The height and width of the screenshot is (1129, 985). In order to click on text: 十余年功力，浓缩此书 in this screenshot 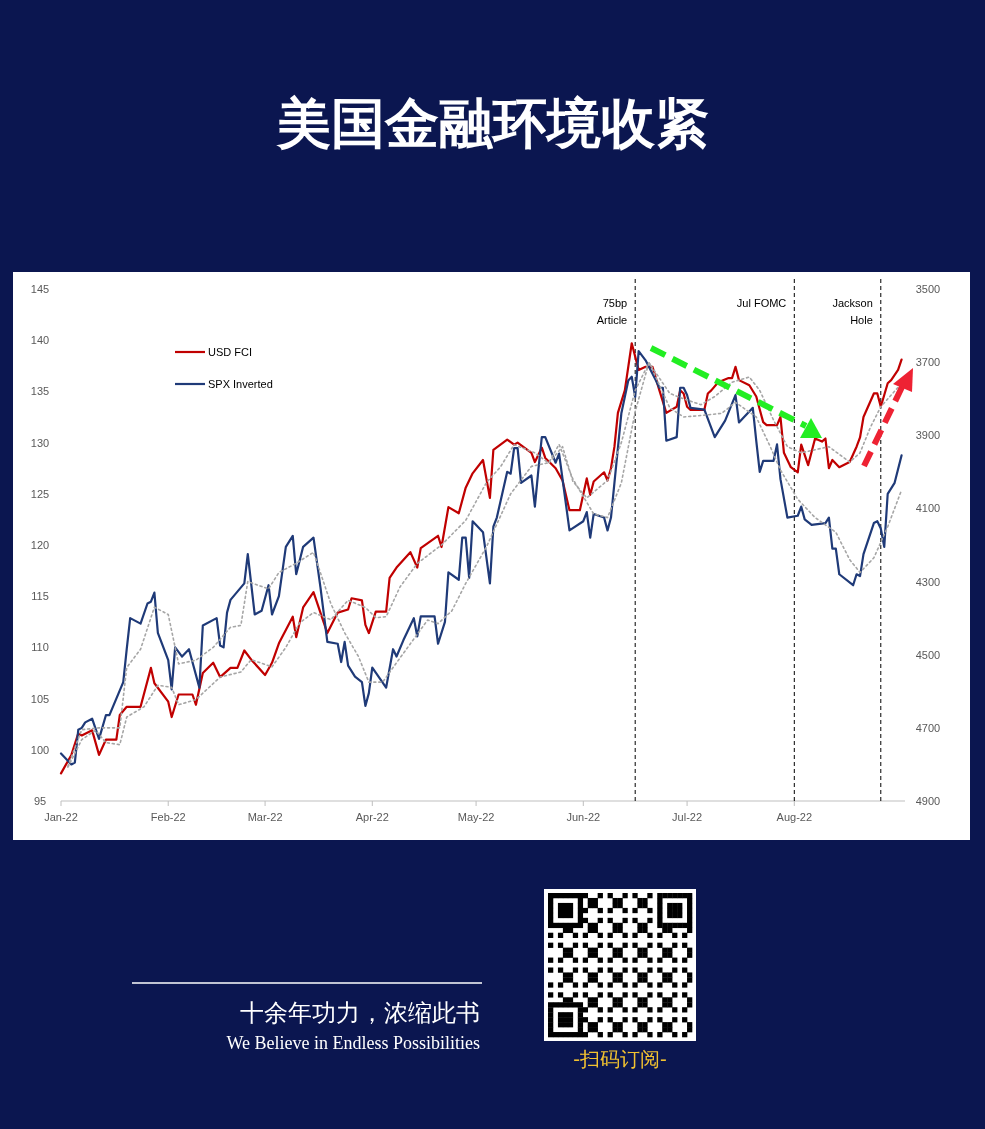, I will do `click(360, 1013)`.